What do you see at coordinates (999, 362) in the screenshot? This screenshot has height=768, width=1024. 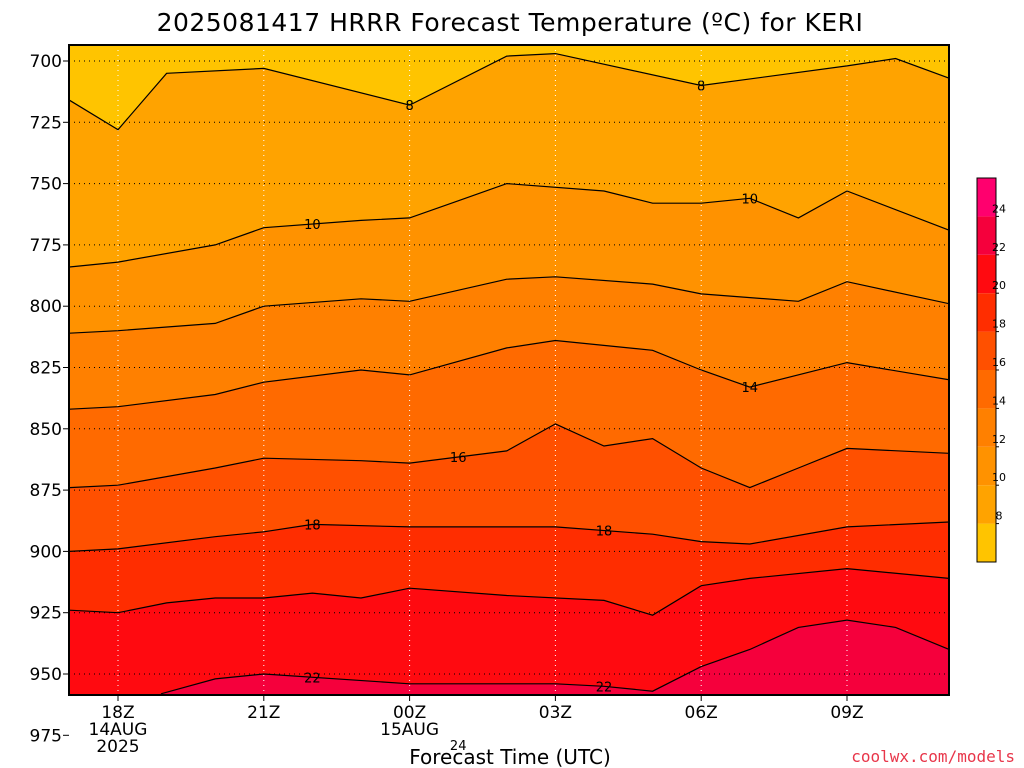 I see `colorbar-label-16: 16` at bounding box center [999, 362].